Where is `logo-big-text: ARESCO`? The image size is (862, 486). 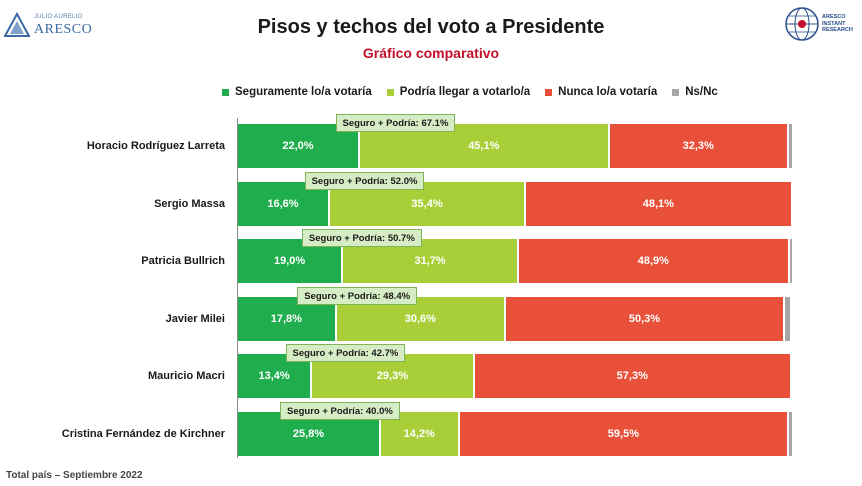 logo-big-text: ARESCO is located at coordinates (63, 29).